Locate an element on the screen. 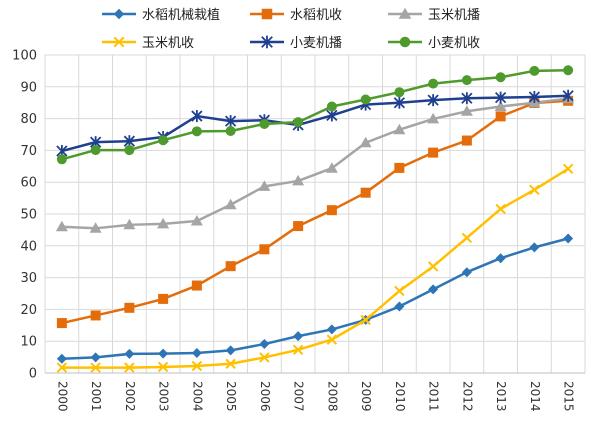 The width and height of the screenshot is (591, 427). y-tick-label: 40 is located at coordinates (28, 246).